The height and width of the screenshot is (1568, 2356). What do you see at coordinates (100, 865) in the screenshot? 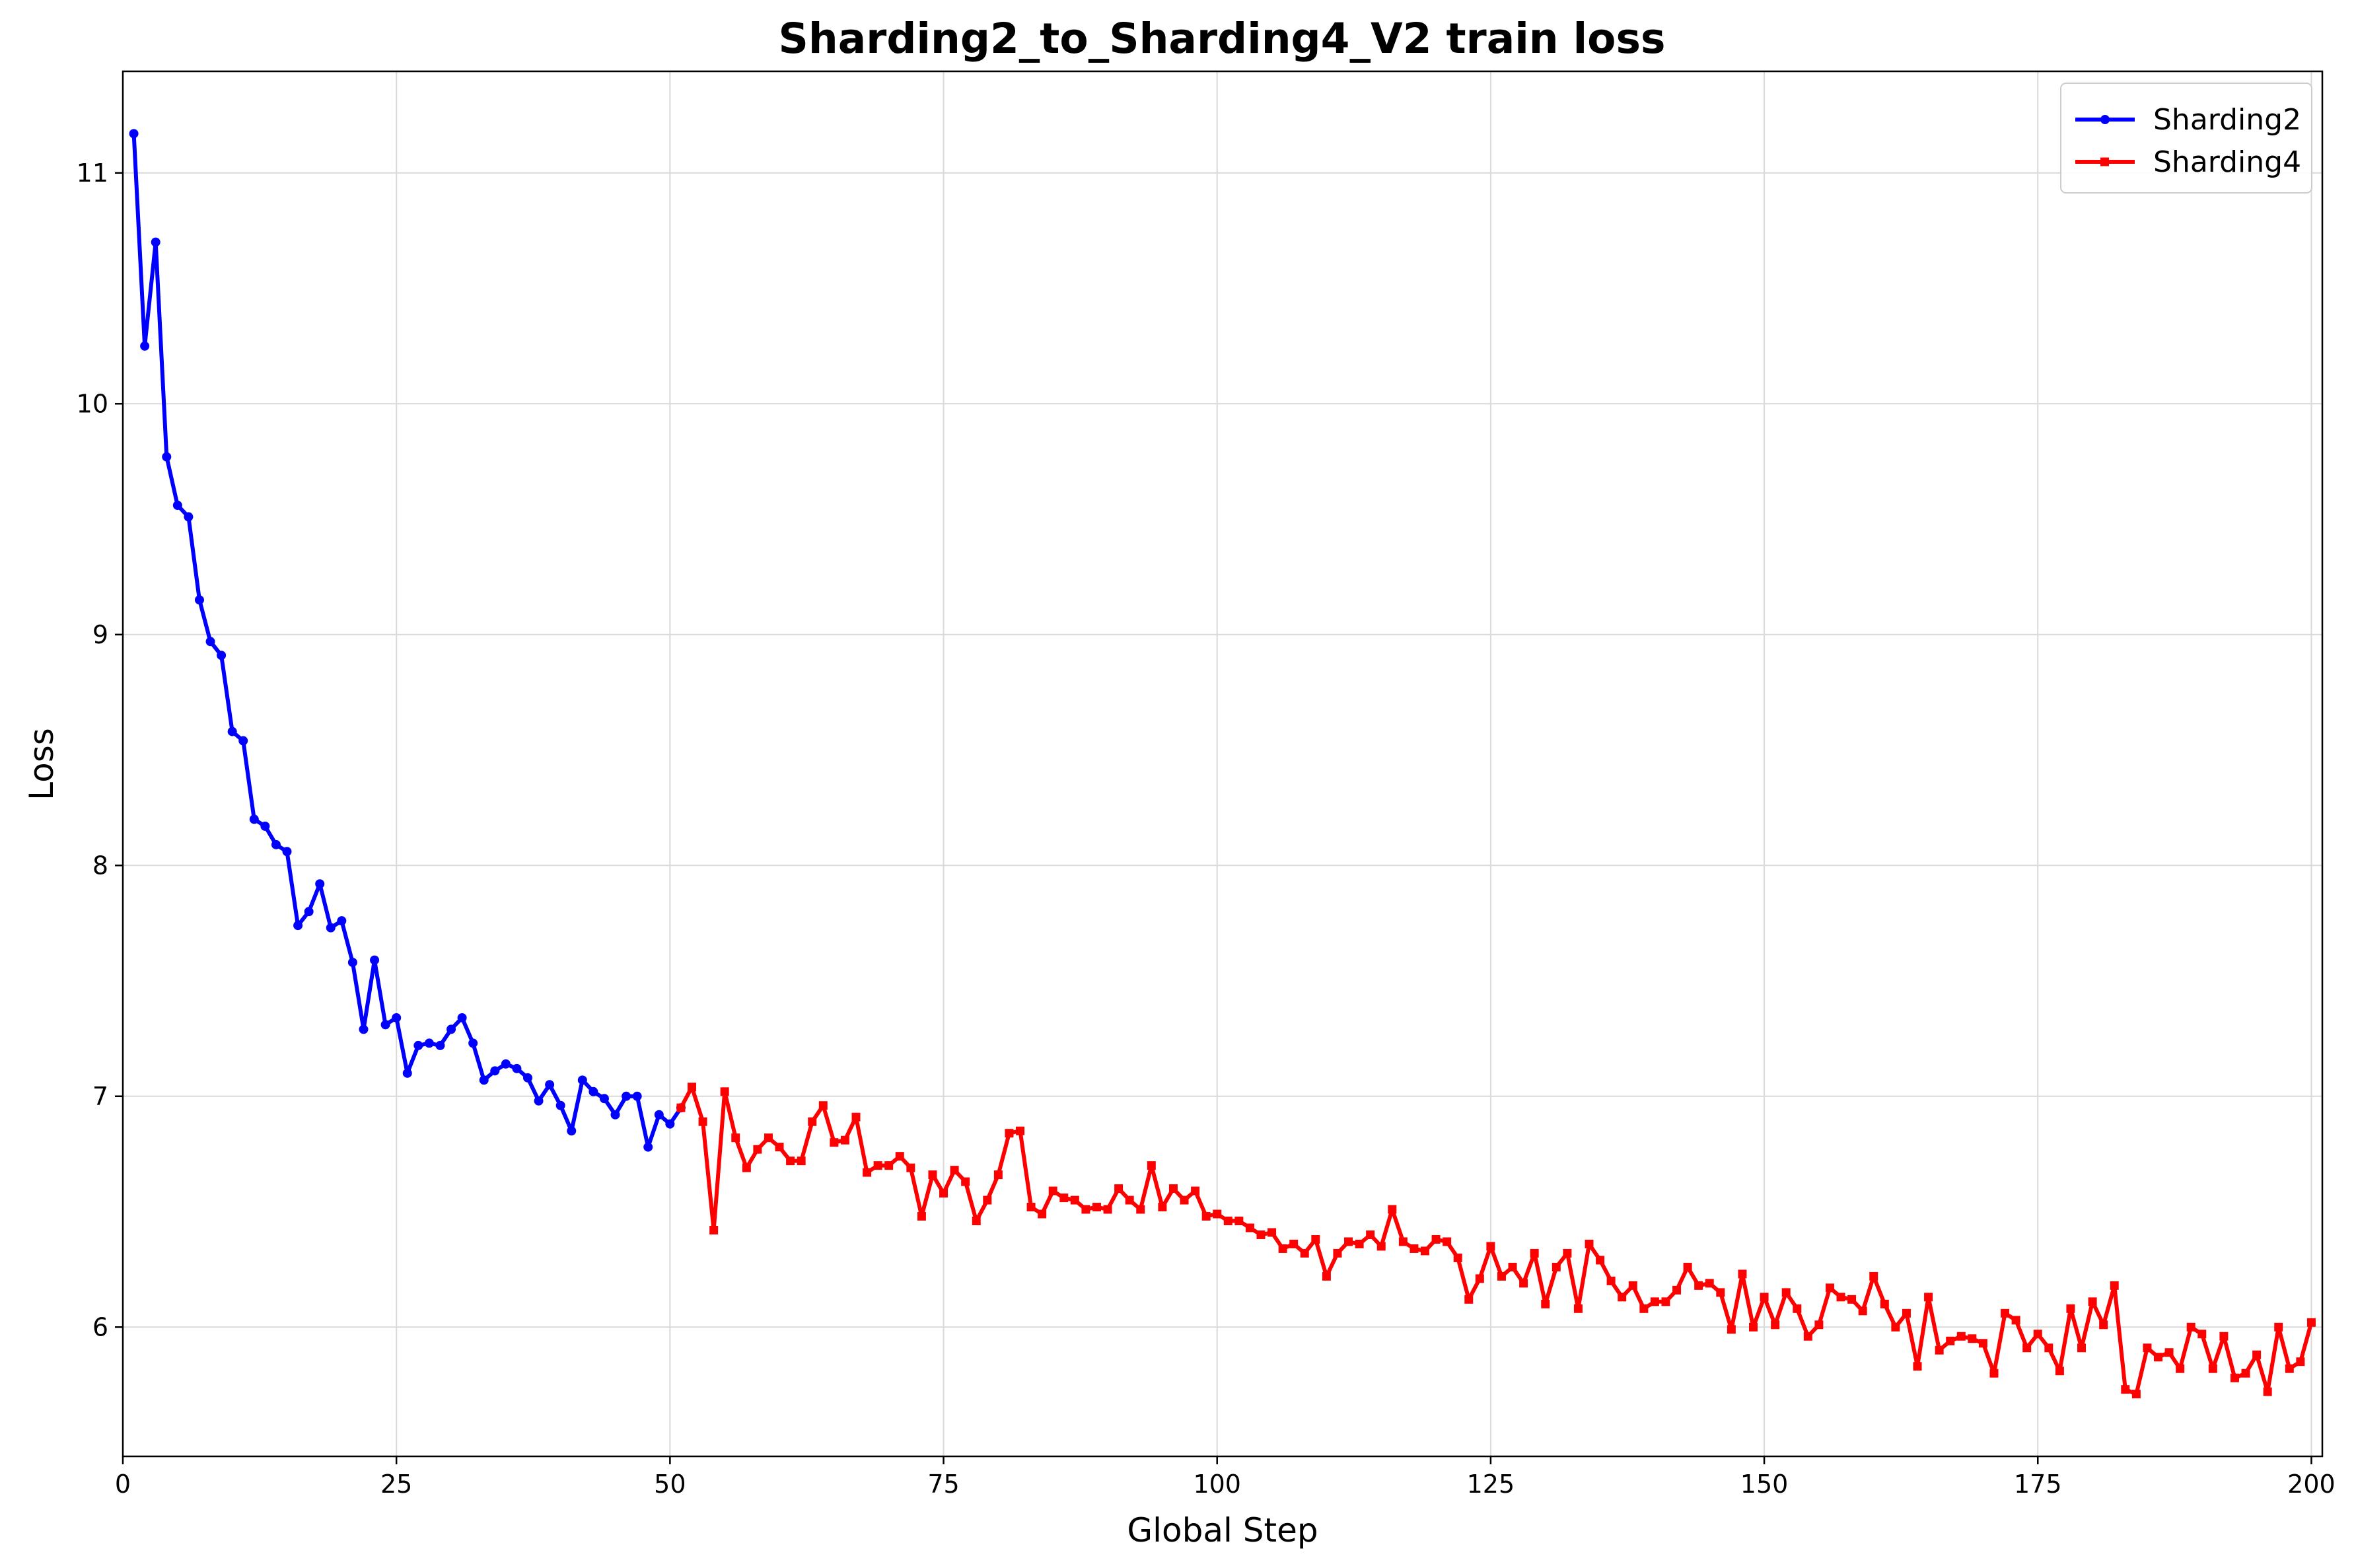
I see `y-tick-label: 8` at bounding box center [100, 865].